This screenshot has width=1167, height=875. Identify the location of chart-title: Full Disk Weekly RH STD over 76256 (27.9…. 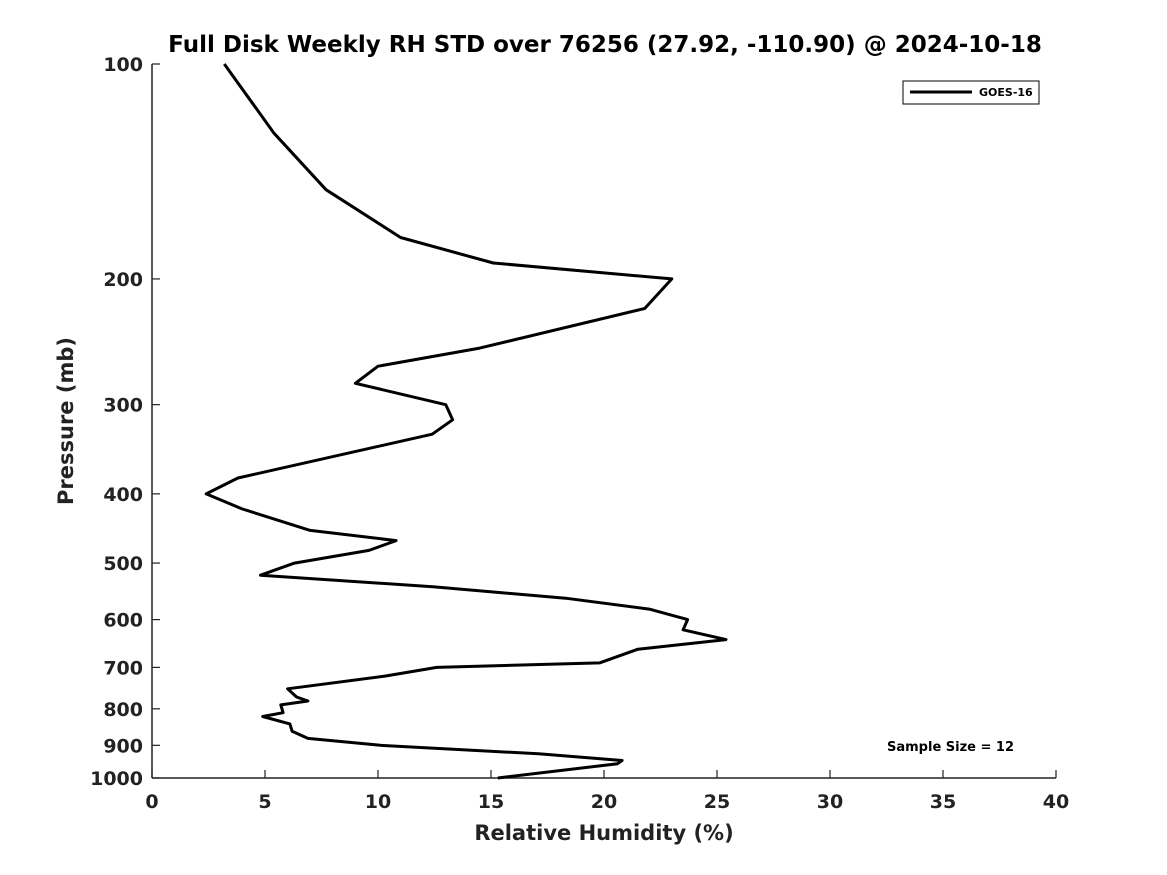
(605, 45).